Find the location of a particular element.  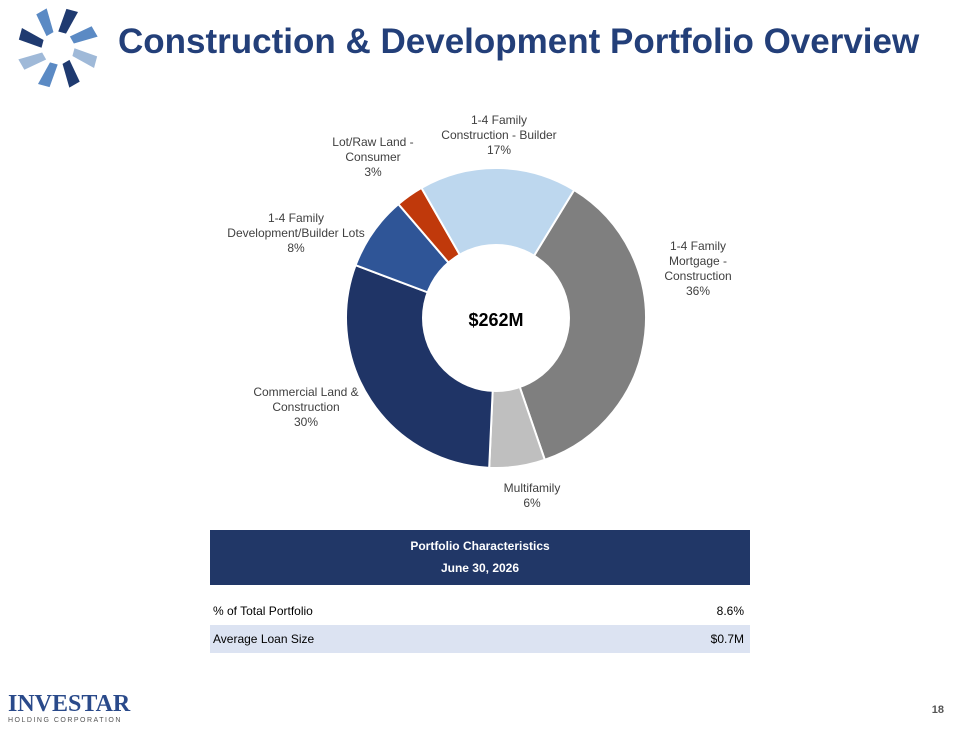

row-value: $0.7M is located at coordinates (727, 639).